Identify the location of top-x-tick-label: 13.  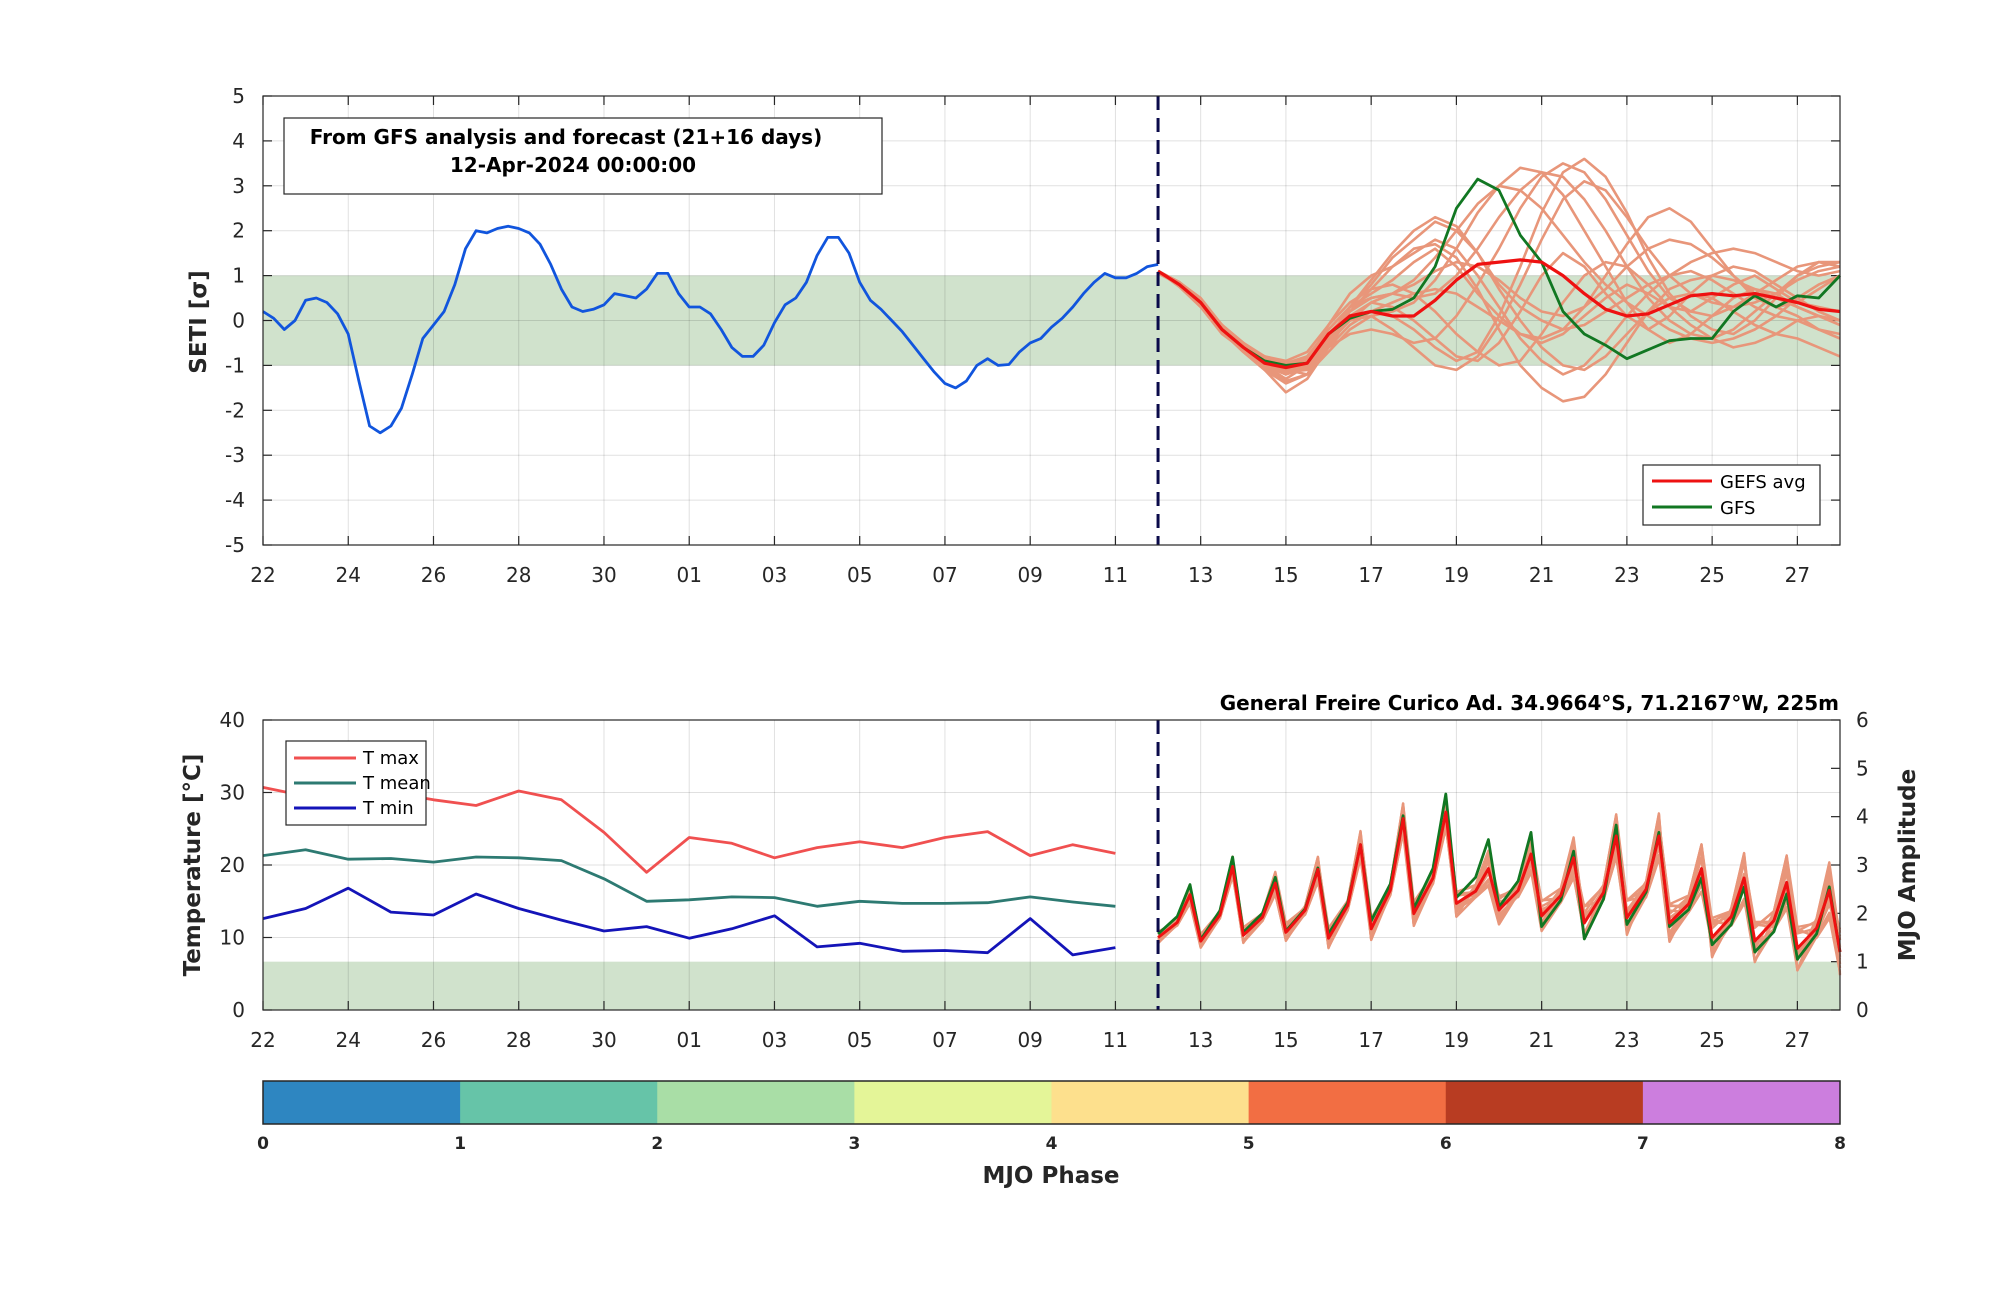
(1200, 575).